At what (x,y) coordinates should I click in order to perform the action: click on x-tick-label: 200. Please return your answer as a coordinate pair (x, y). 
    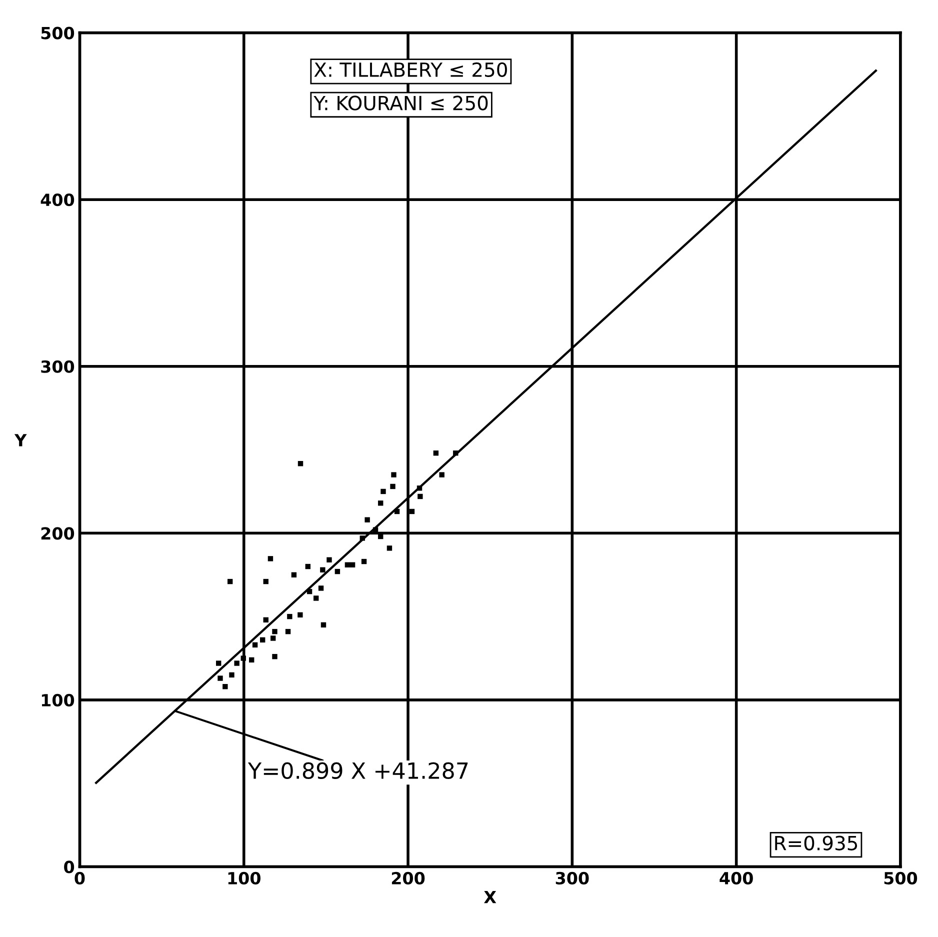
    Looking at the image, I should click on (408, 878).